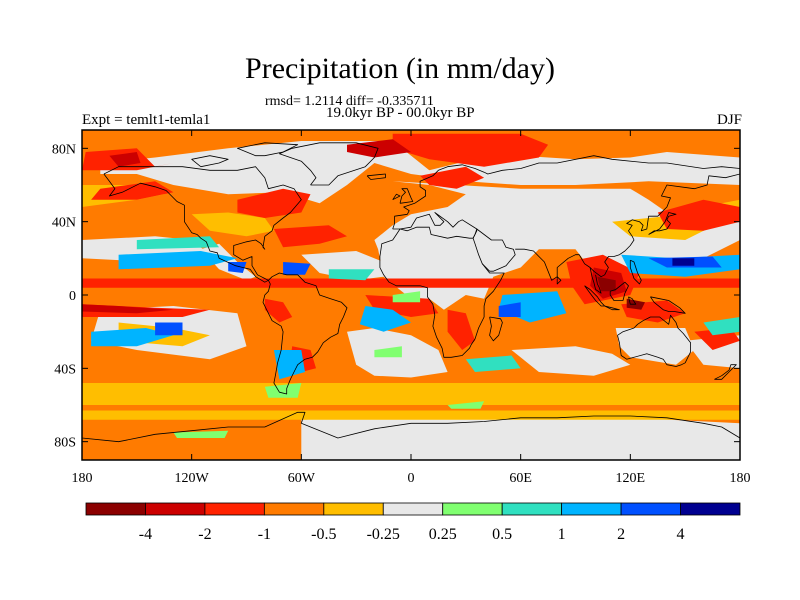 Image resolution: width=800 pixels, height=600 pixels. What do you see at coordinates (621, 534) in the screenshot?
I see `colorbar-label: 2` at bounding box center [621, 534].